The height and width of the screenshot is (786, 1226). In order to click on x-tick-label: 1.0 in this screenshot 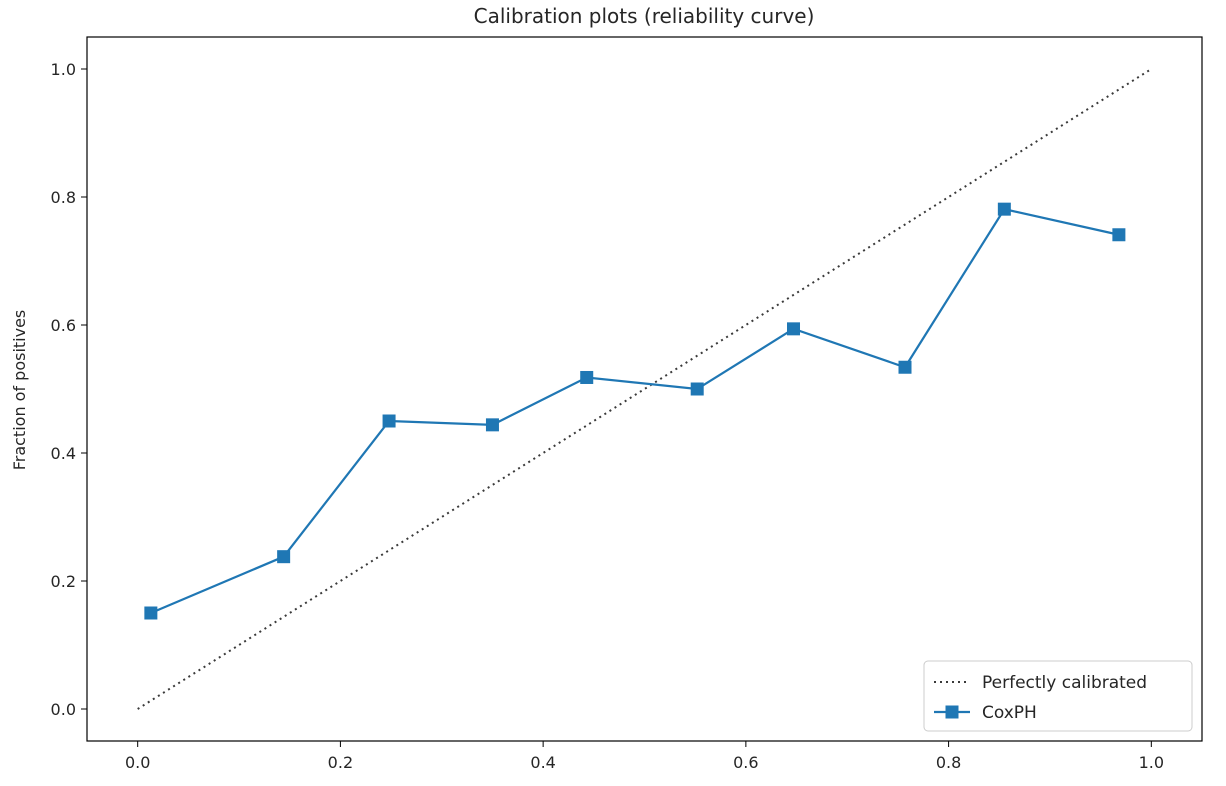, I will do `click(1151, 762)`.